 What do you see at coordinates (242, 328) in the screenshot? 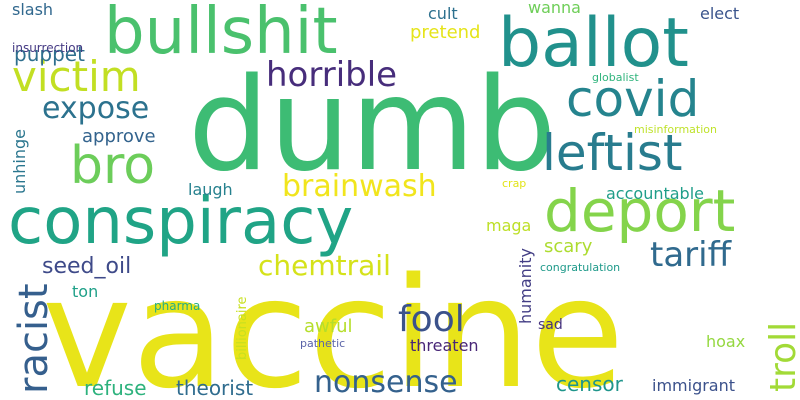
I see `word-billionaire: billionaire` at bounding box center [242, 328].